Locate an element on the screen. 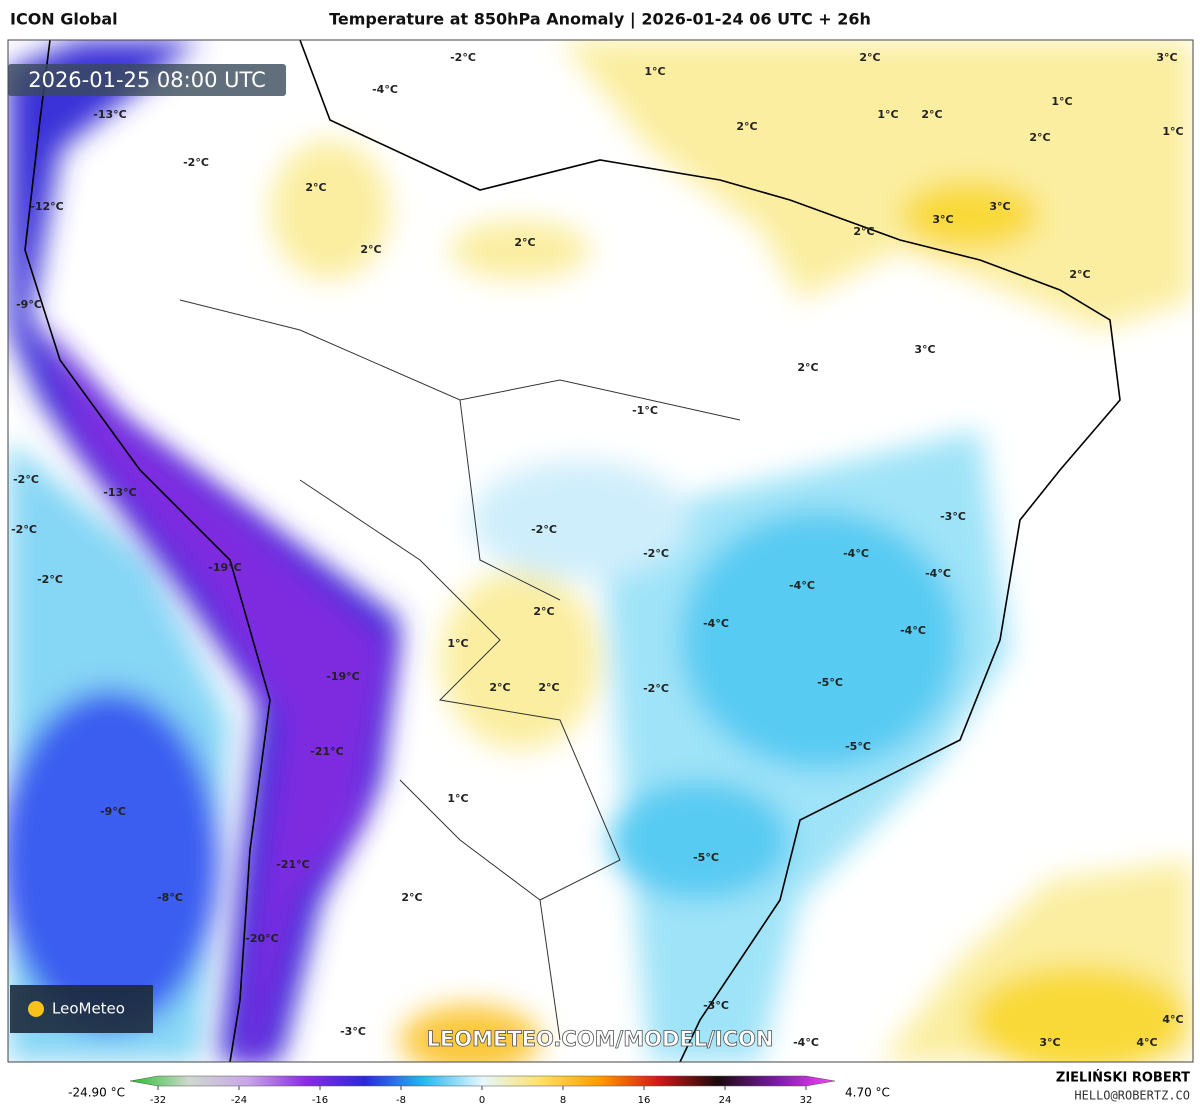  temperature-label: -12°C is located at coordinates (46, 206).